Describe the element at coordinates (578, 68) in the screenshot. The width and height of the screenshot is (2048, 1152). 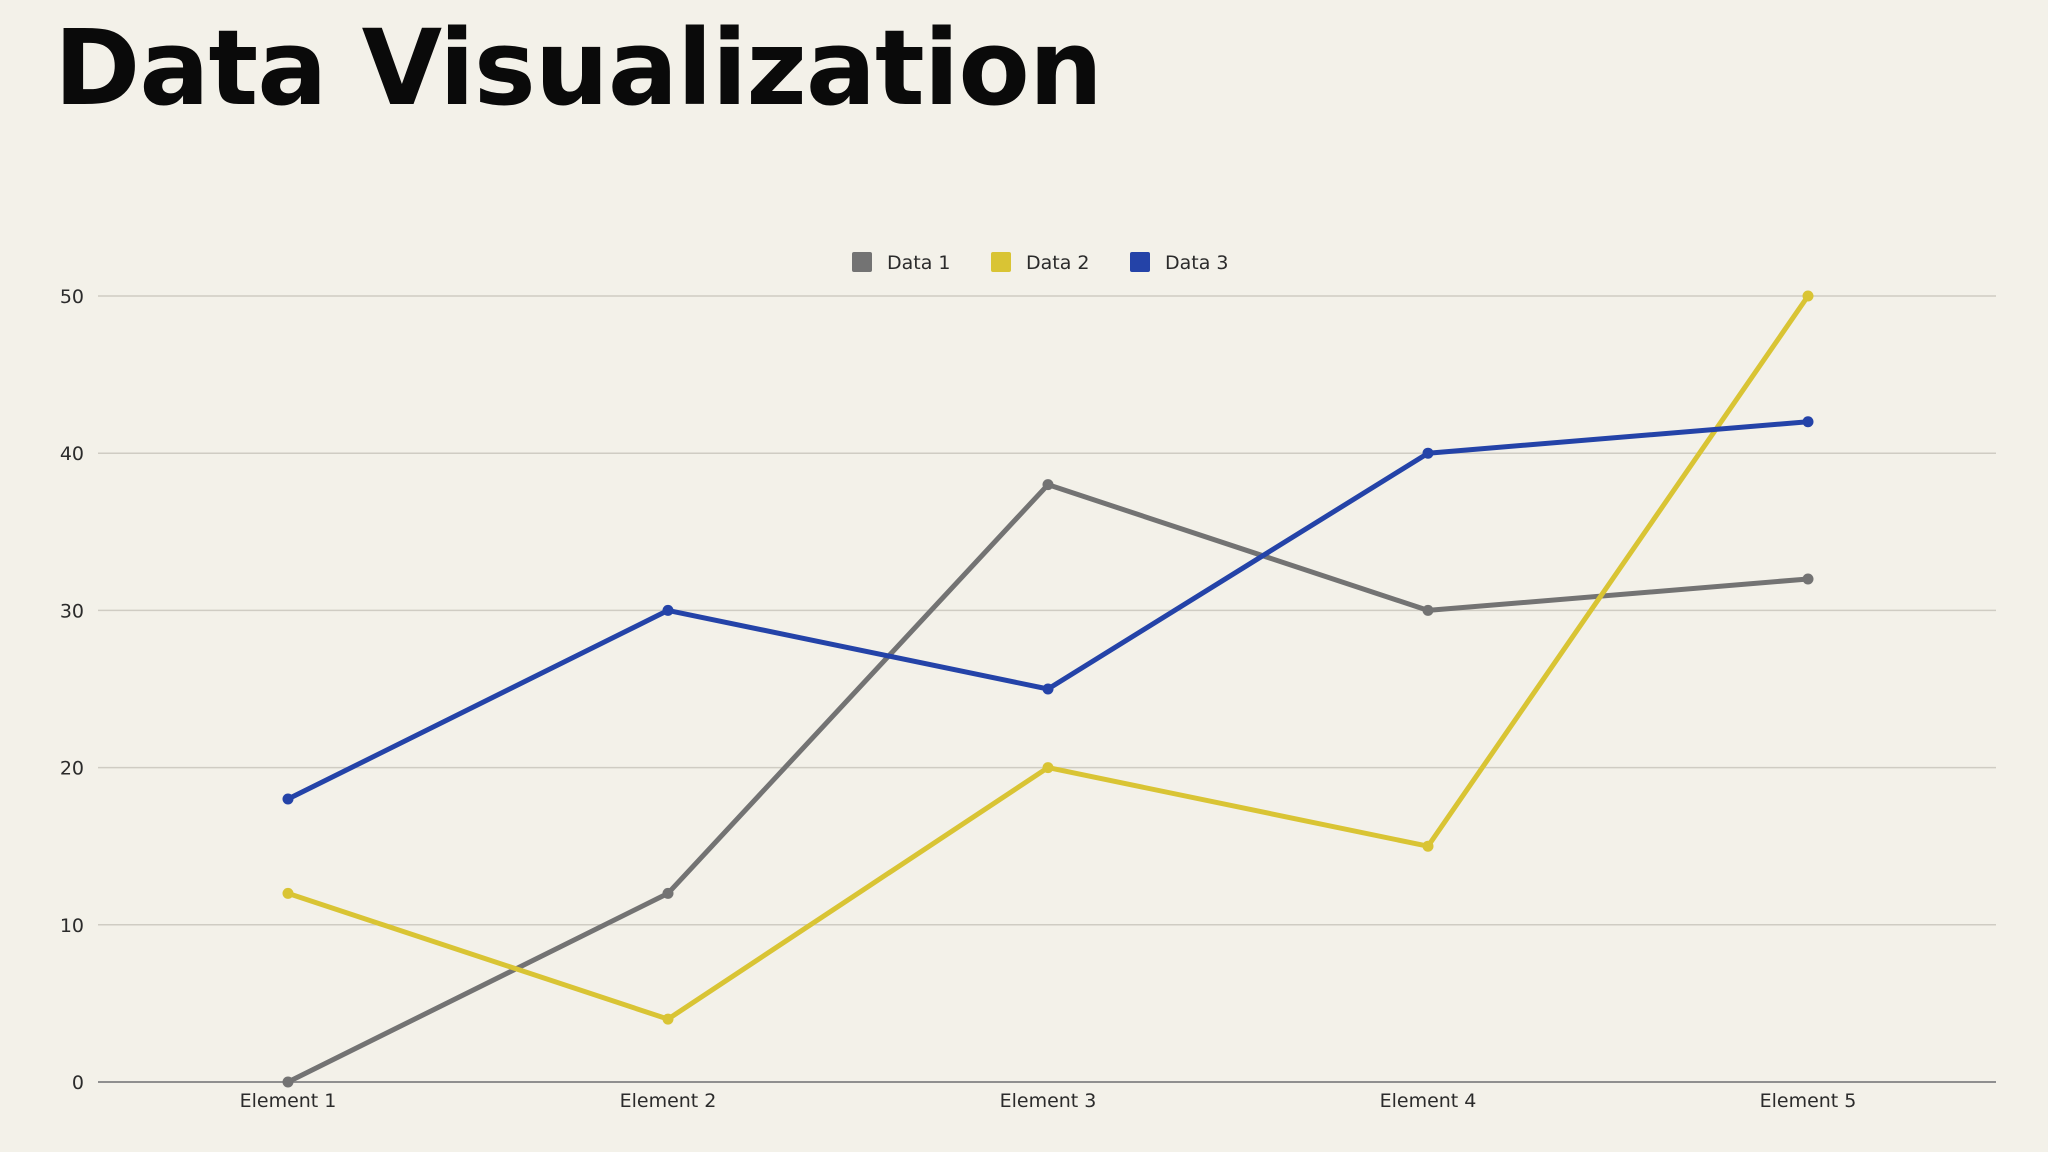
I see `page-title: Data Visualization` at that location.